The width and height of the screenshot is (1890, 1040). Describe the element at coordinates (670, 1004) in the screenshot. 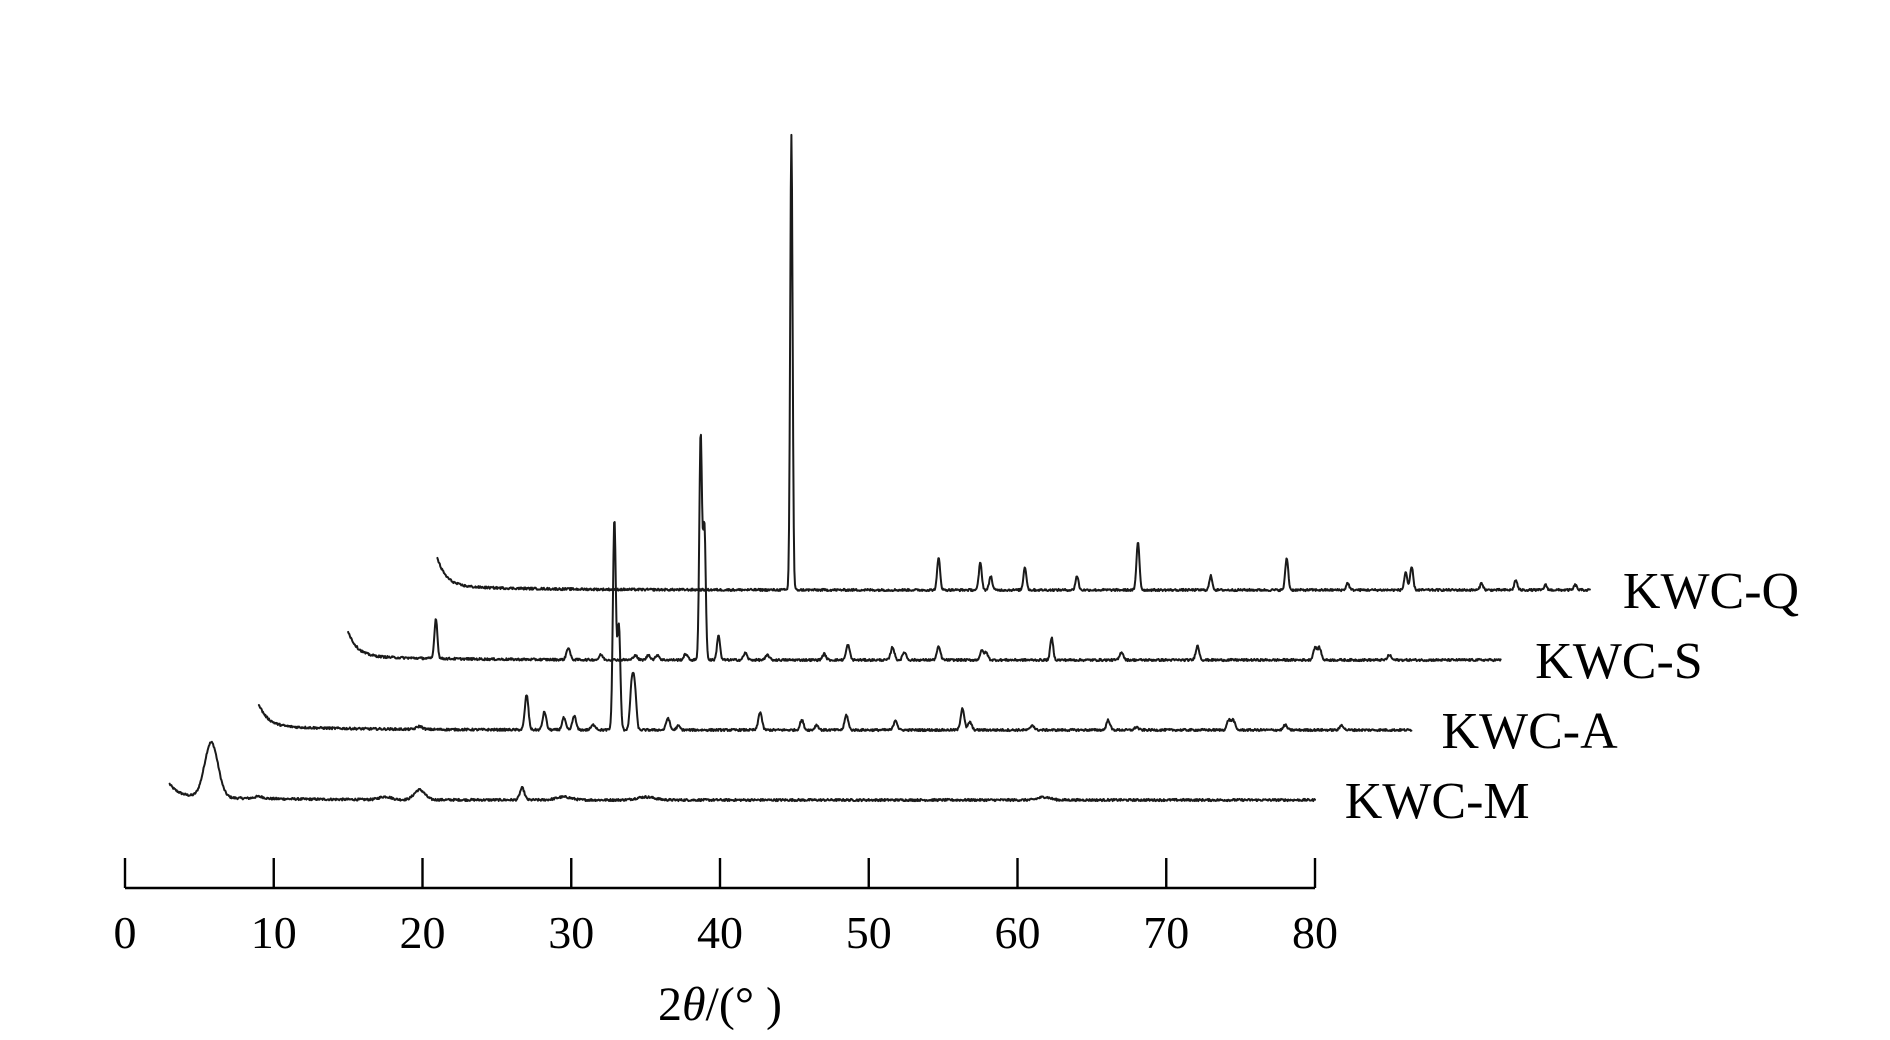

I see `x-axis-title-prefix: 2` at that location.